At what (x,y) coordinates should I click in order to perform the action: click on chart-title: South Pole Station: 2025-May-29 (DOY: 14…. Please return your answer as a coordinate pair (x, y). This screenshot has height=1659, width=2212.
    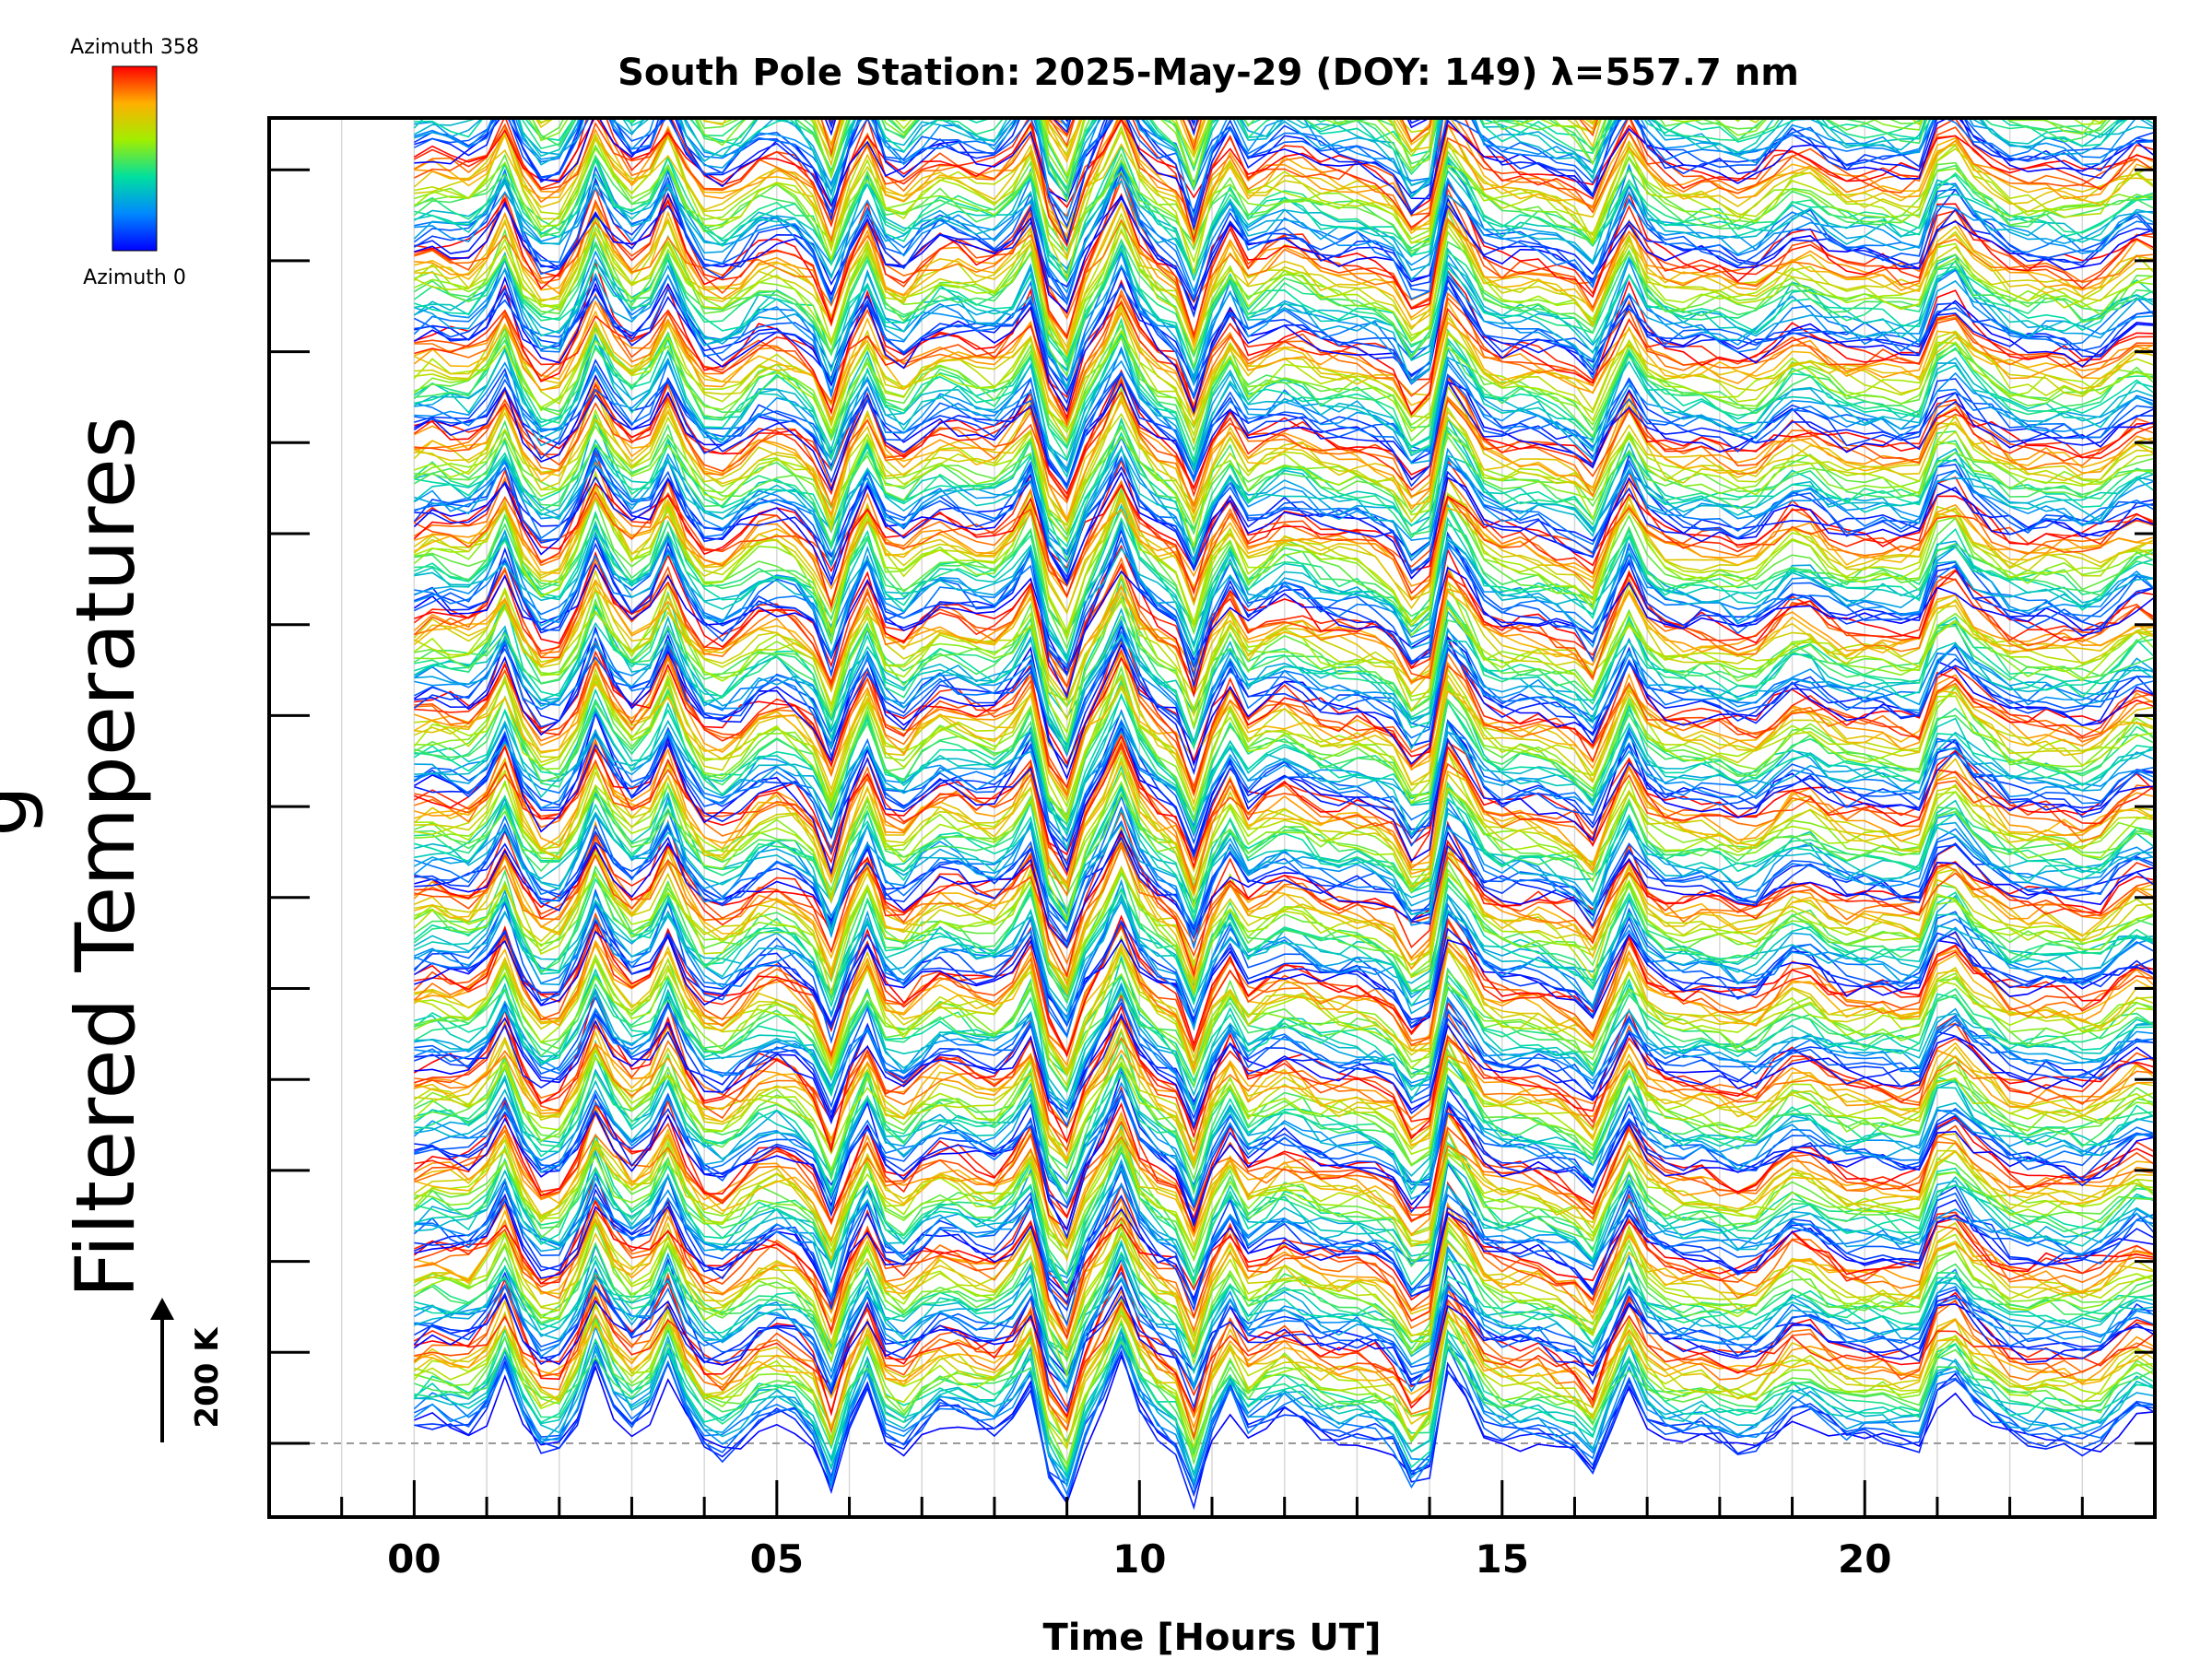
    Looking at the image, I should click on (1208, 73).